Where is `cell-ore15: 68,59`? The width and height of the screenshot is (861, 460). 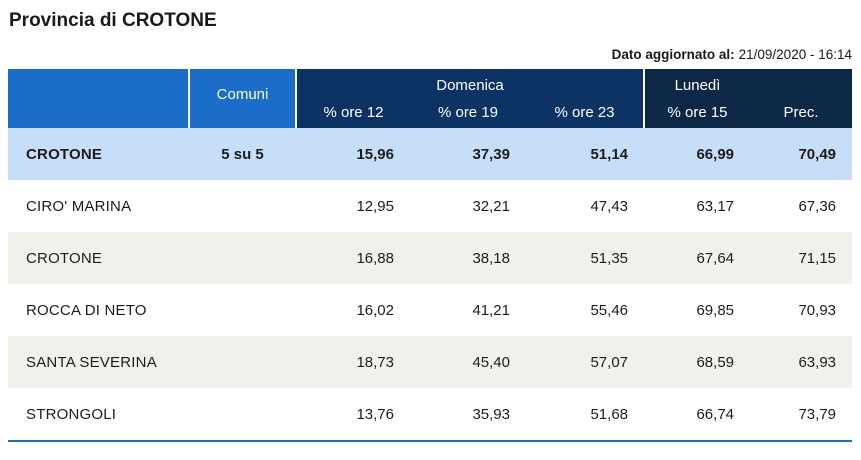
cell-ore15: 68,59 is located at coordinates (697, 362).